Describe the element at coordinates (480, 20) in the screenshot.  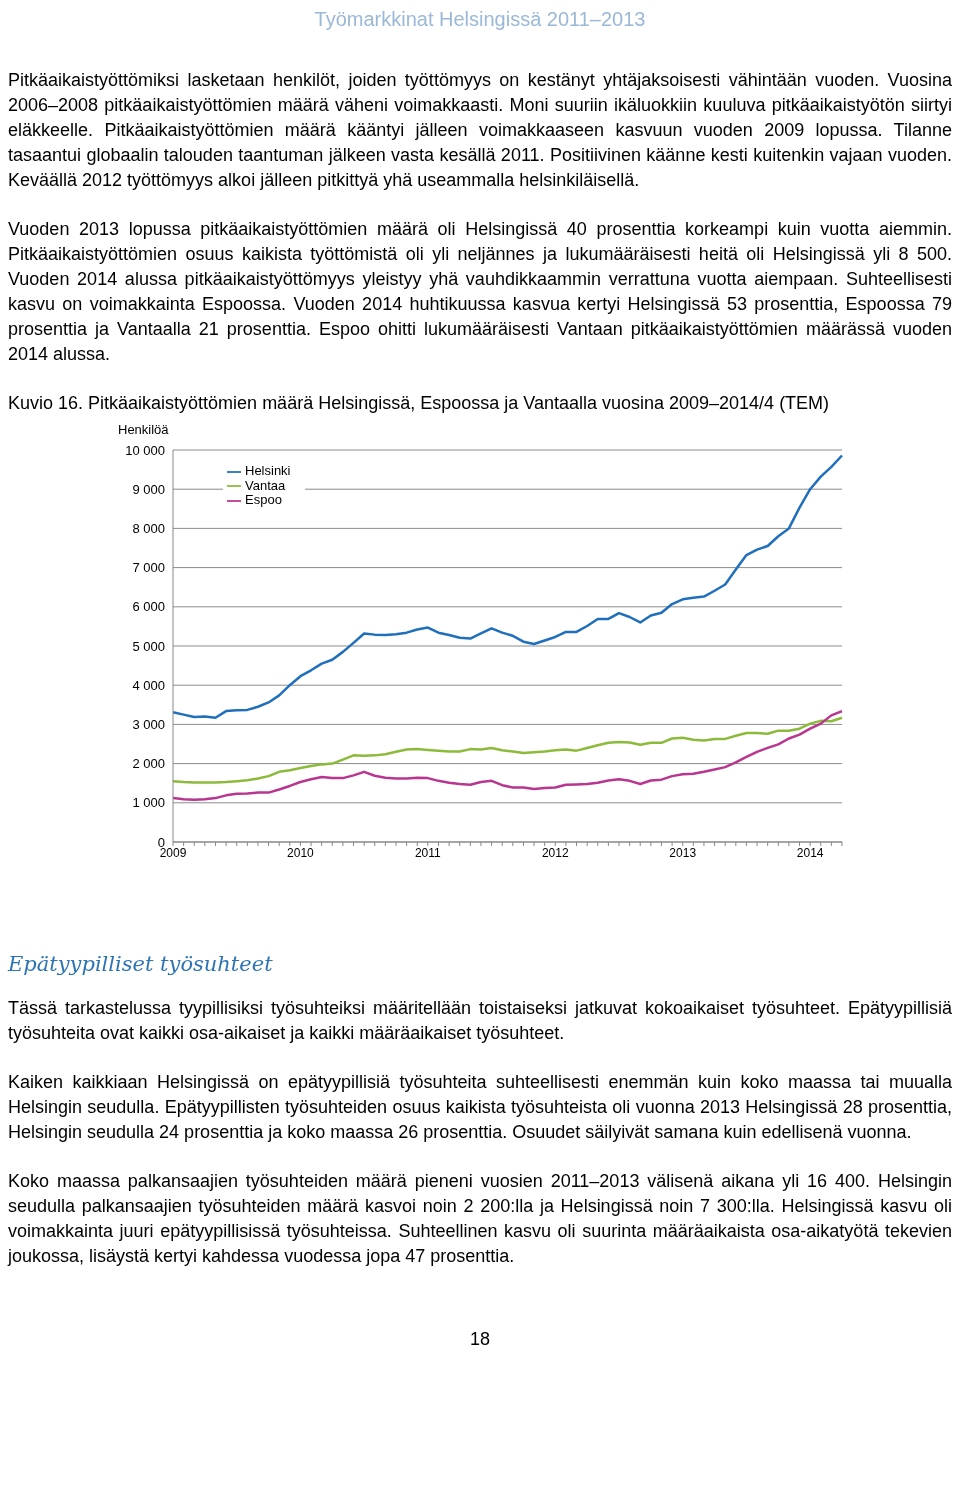
I see `text: Työmarkkinat Helsingissä 2011–2013` at that location.